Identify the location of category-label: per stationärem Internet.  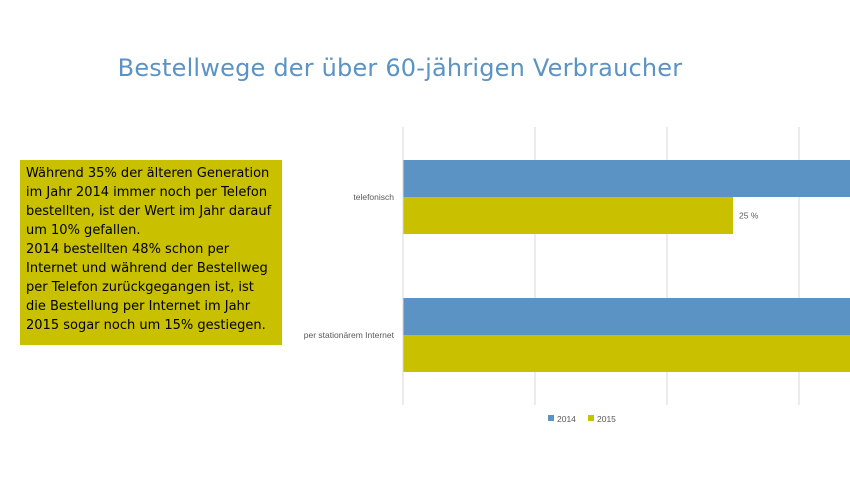
(349, 335).